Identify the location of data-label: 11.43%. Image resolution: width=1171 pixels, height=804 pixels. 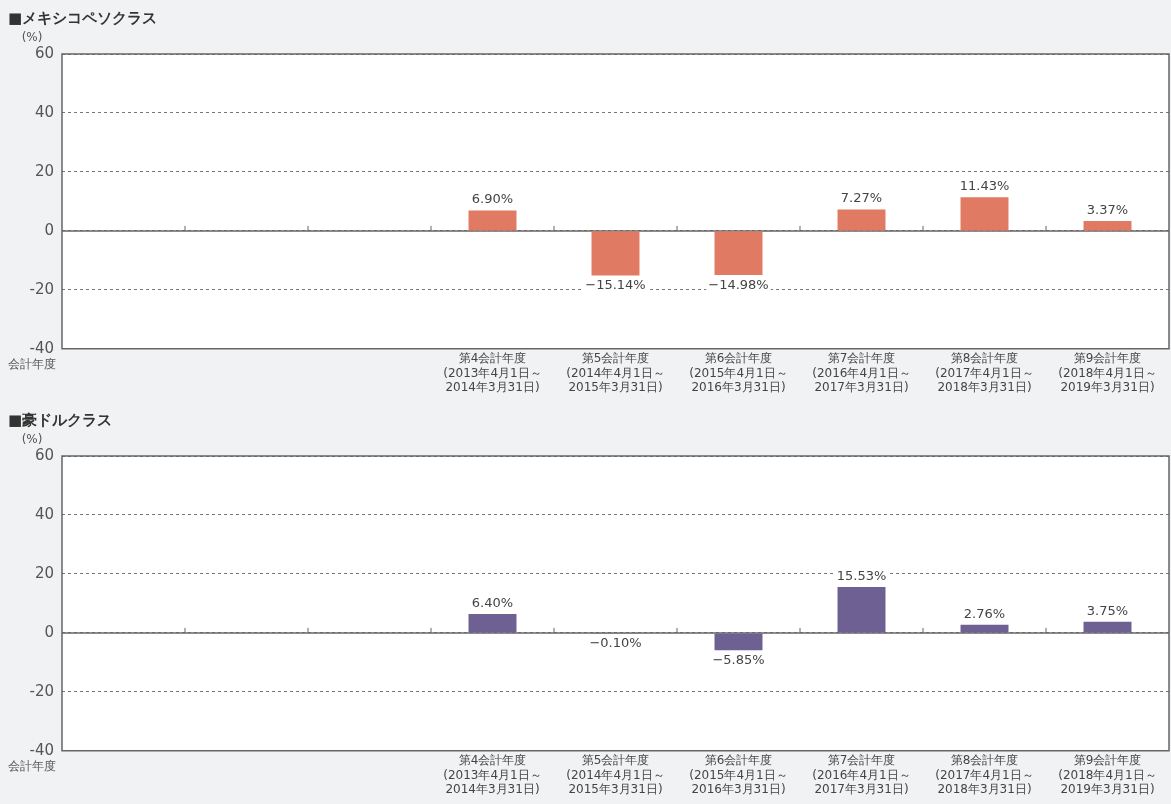
(984, 186).